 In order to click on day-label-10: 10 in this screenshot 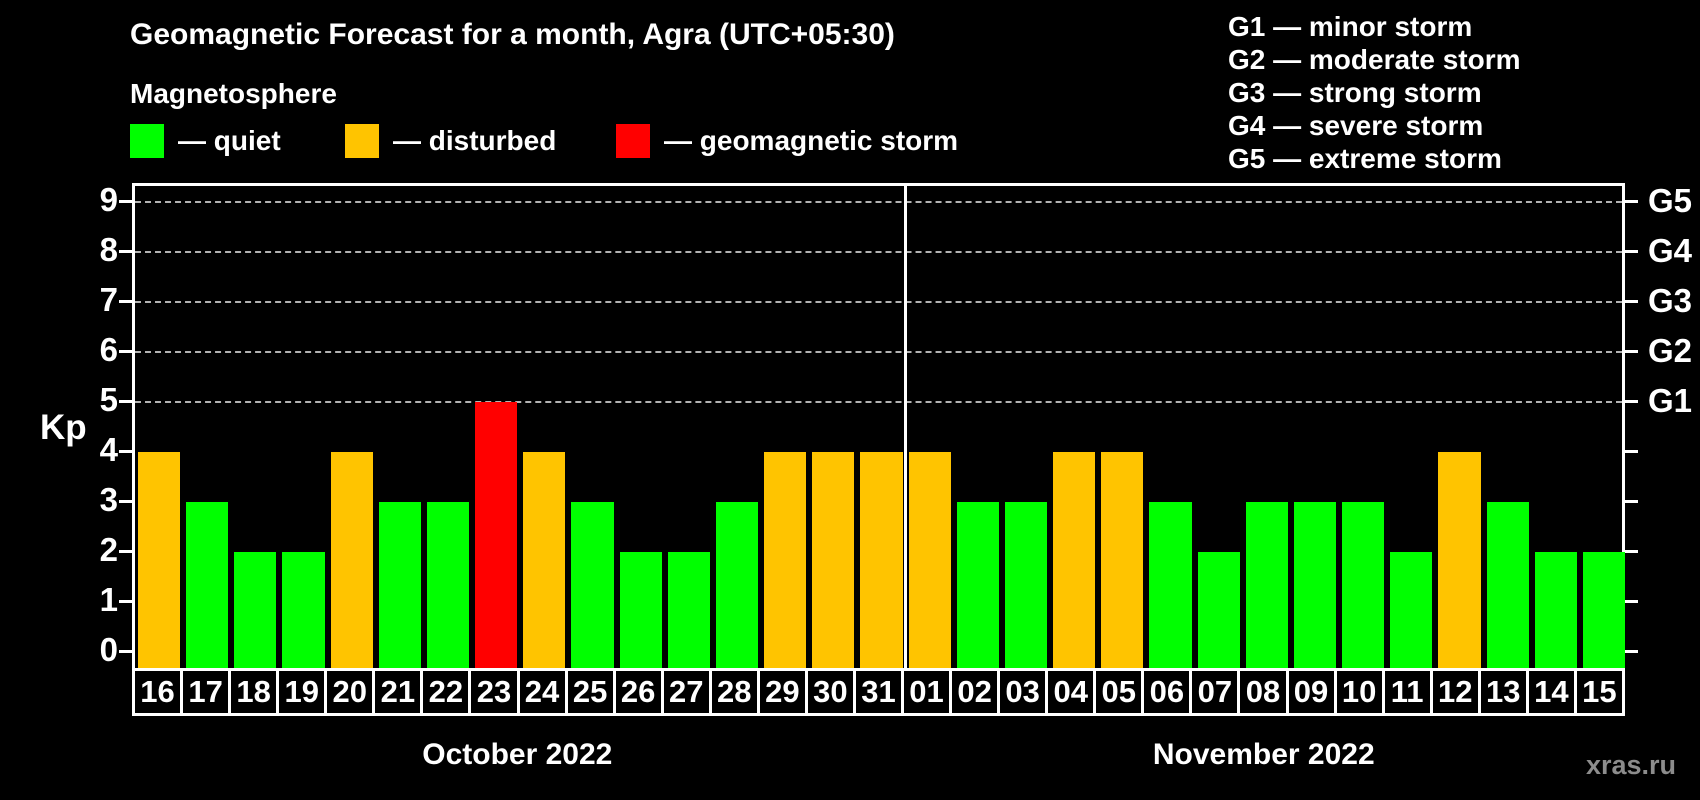, I will do `click(1361, 692)`.